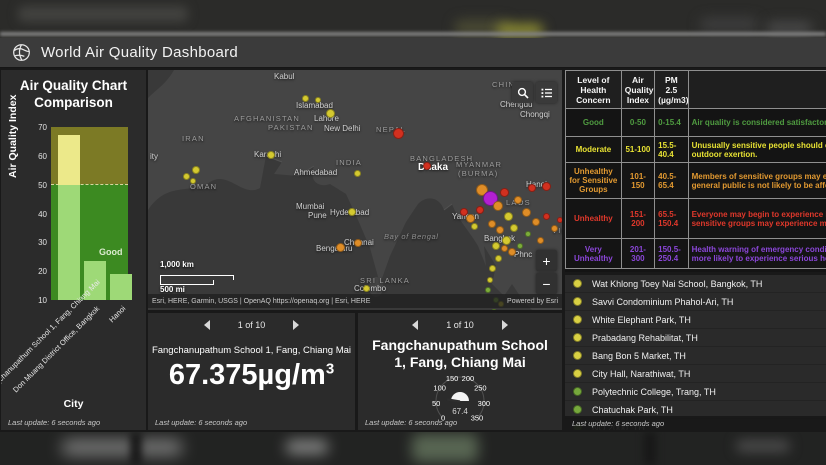 The height and width of the screenshot is (465, 826). Describe the element at coordinates (638, 218) in the screenshot. I see `cell-aqi: 151-200` at that location.